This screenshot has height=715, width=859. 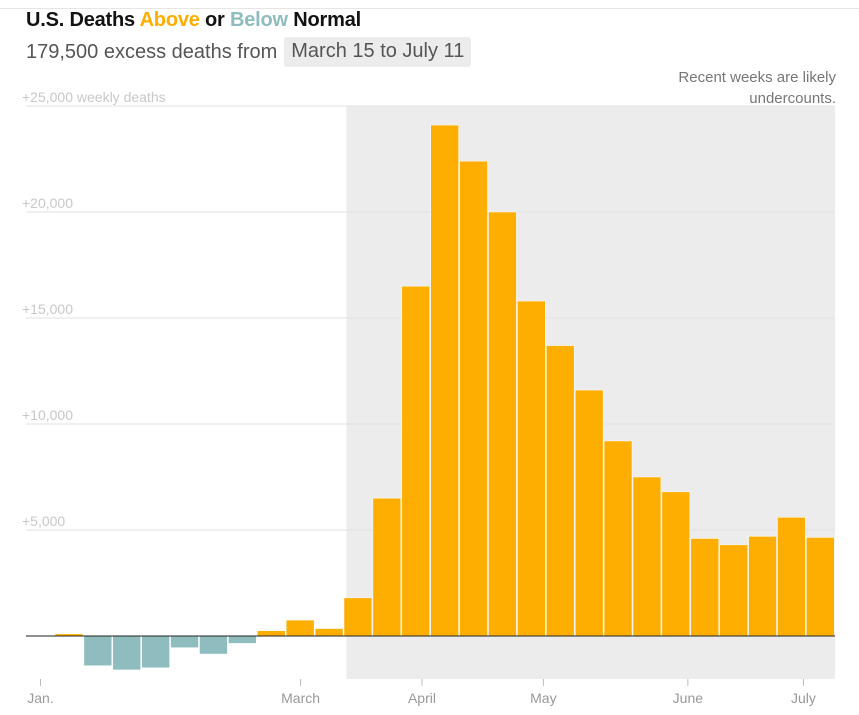 I want to click on title-middle: or, so click(x=215, y=20).